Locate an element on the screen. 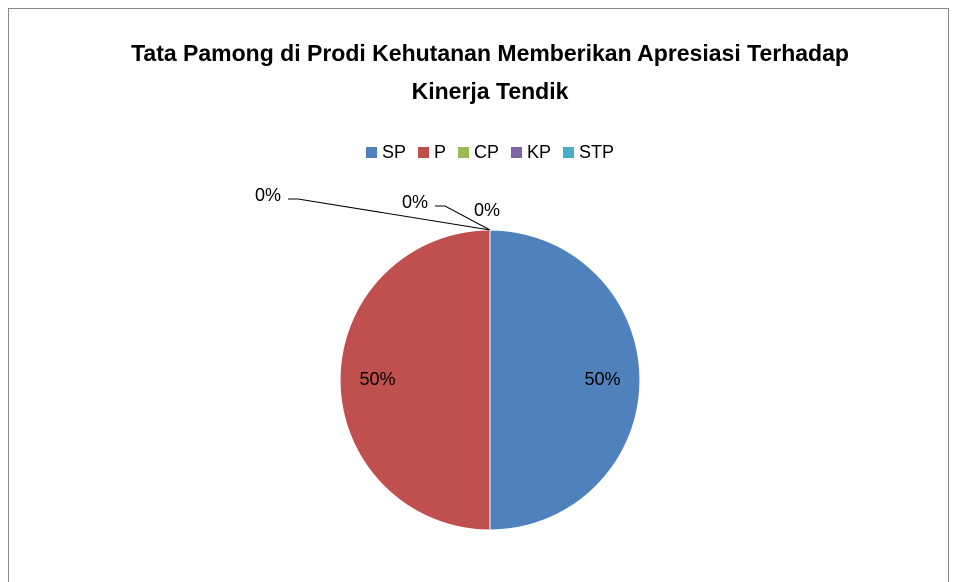 This screenshot has height=582, width=957. legend-label: P is located at coordinates (439, 152).